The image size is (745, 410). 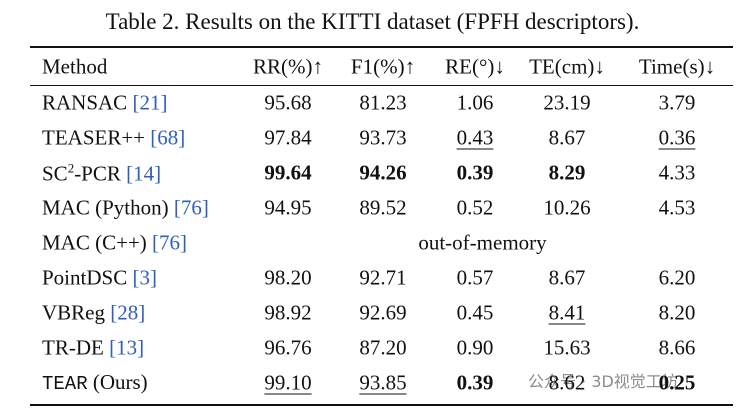 What do you see at coordinates (383, 172) in the screenshot?
I see `value-cell: 94.26` at bounding box center [383, 172].